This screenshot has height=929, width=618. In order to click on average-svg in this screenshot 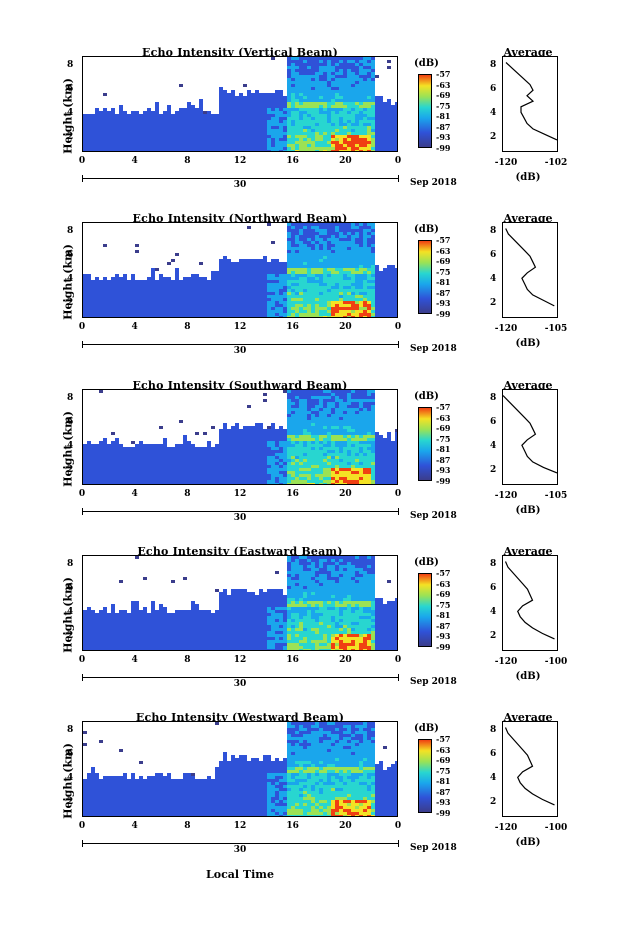, I will do `click(531, 101)`.